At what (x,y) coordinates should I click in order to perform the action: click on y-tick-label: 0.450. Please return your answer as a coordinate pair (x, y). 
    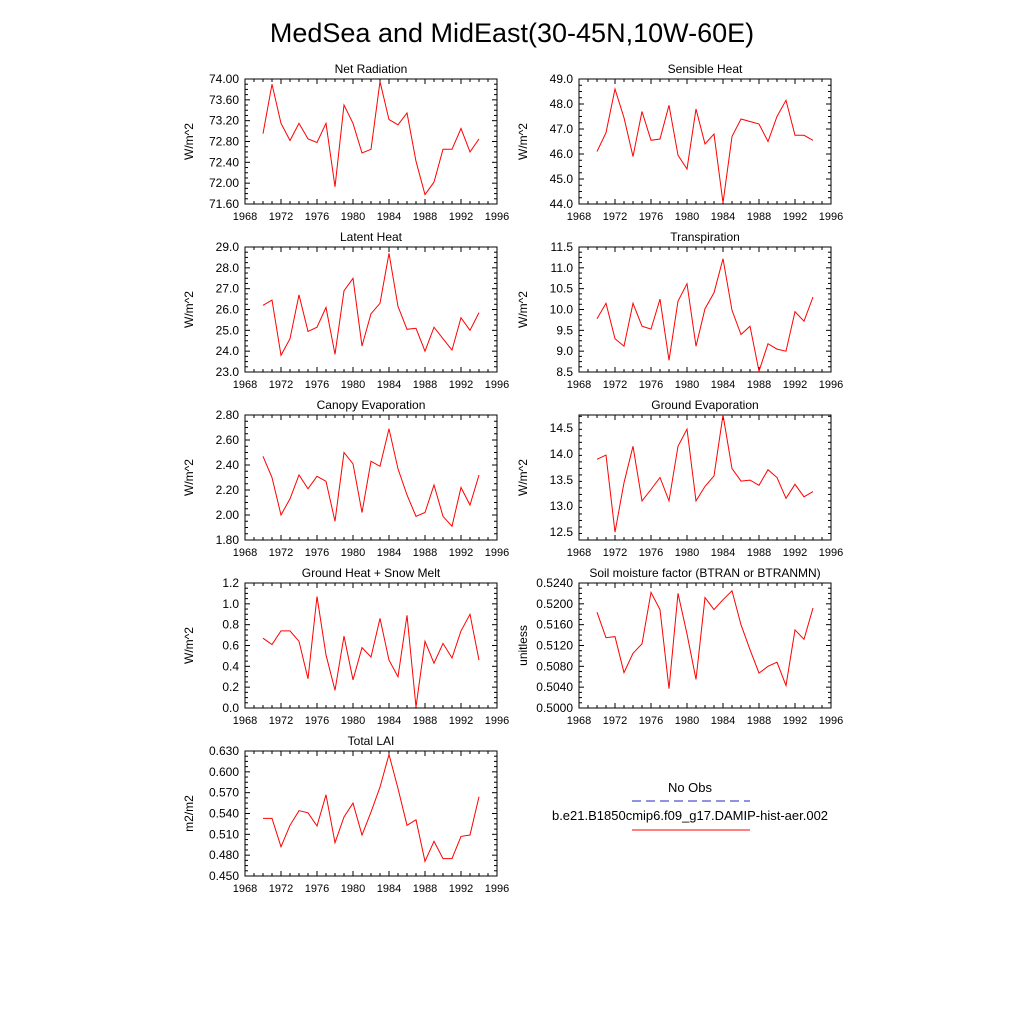
    Looking at the image, I should click on (224, 876).